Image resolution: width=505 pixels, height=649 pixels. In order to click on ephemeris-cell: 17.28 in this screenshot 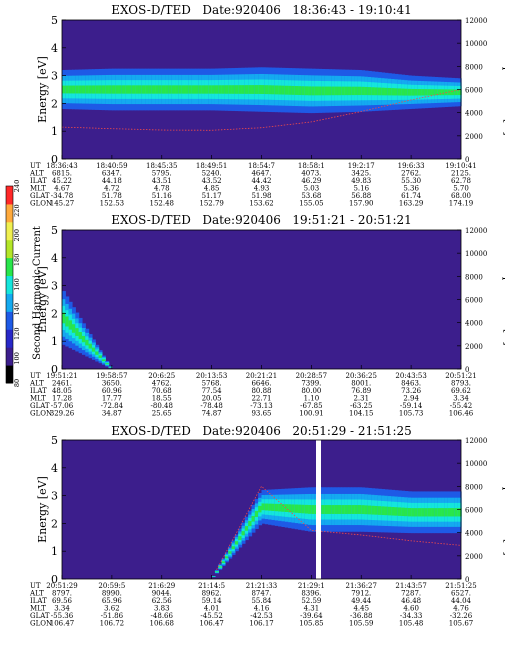, I will do `click(62, 399)`.